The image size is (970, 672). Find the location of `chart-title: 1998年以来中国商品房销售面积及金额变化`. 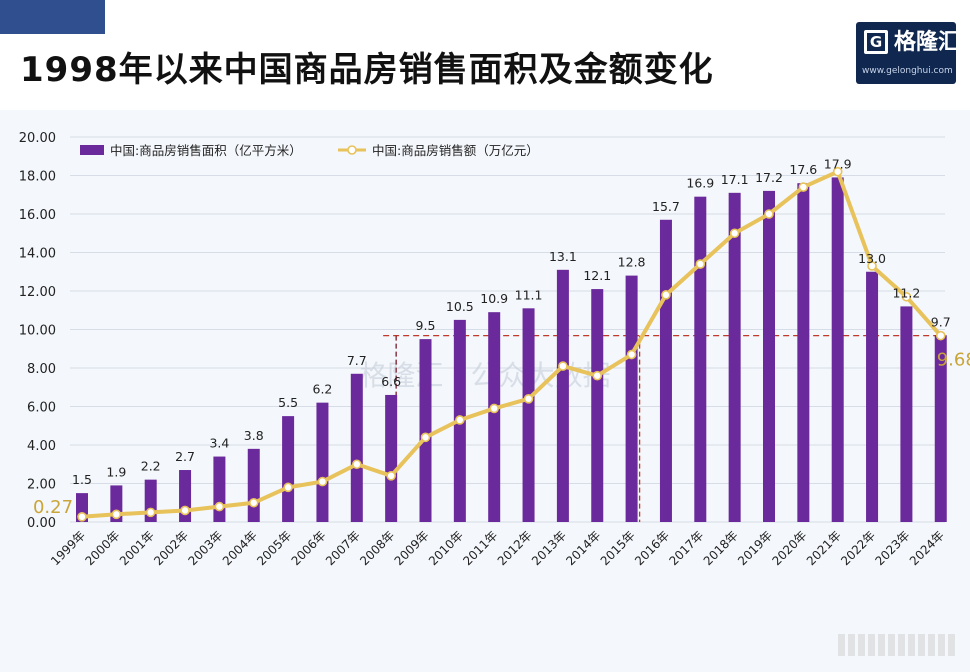

chart-title: 1998年以来中国商品房销售面积及金额变化 is located at coordinates (367, 70).